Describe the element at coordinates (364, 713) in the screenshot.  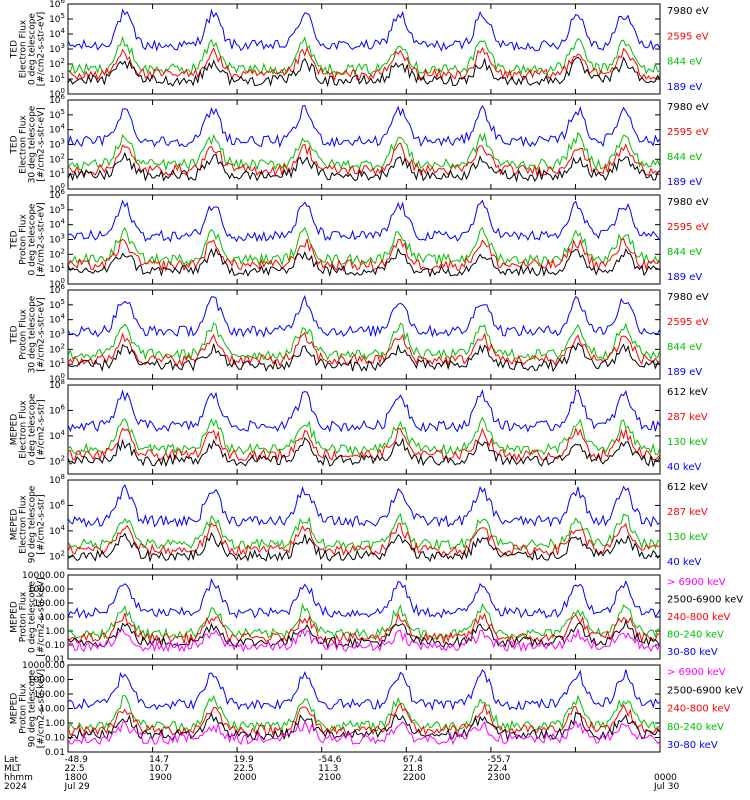
I see `series-80-240-kev` at that location.